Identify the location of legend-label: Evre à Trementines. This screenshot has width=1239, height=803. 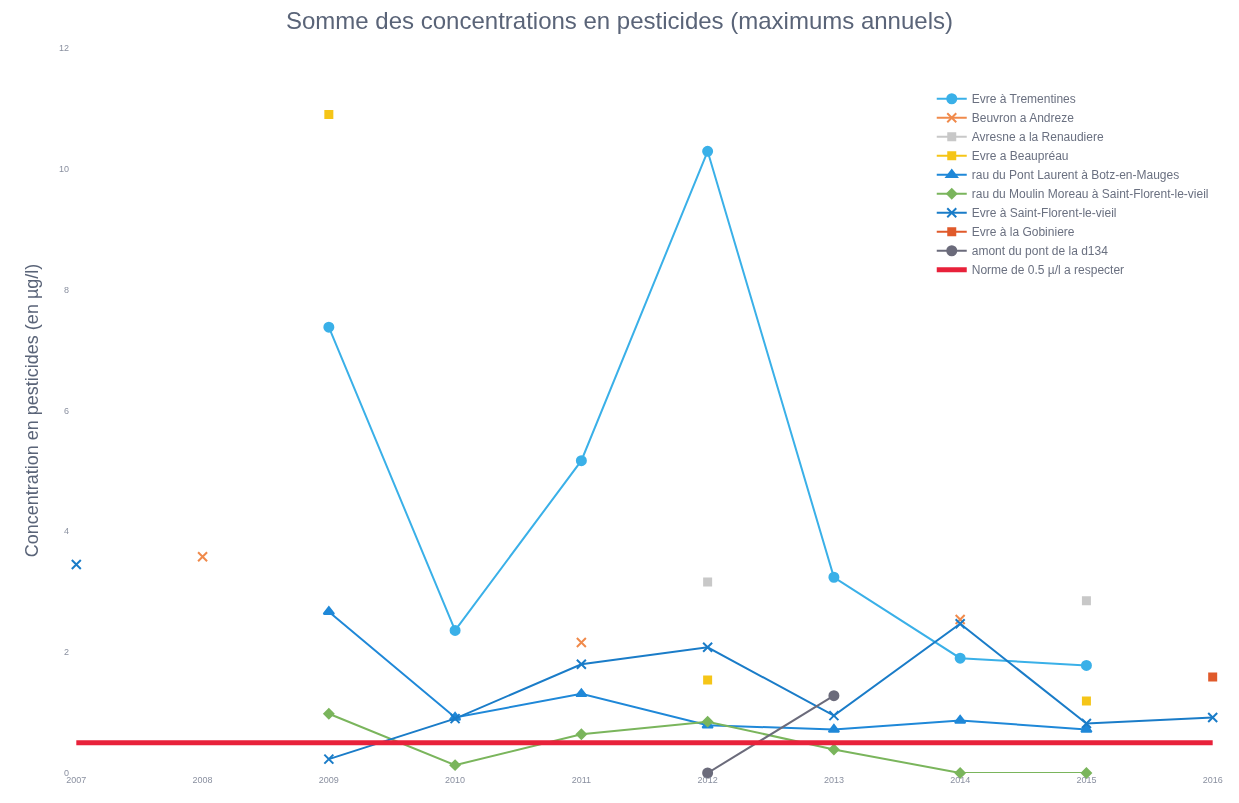
(1023, 99).